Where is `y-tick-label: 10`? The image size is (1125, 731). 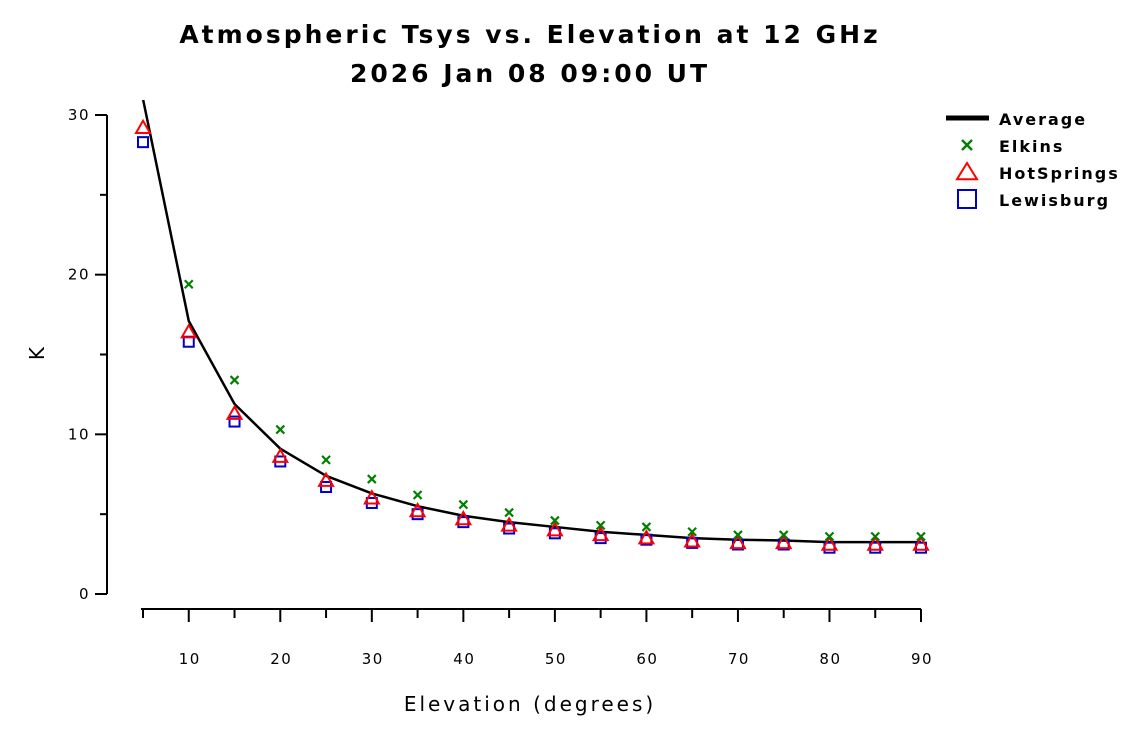 y-tick-label: 10 is located at coordinates (79, 434).